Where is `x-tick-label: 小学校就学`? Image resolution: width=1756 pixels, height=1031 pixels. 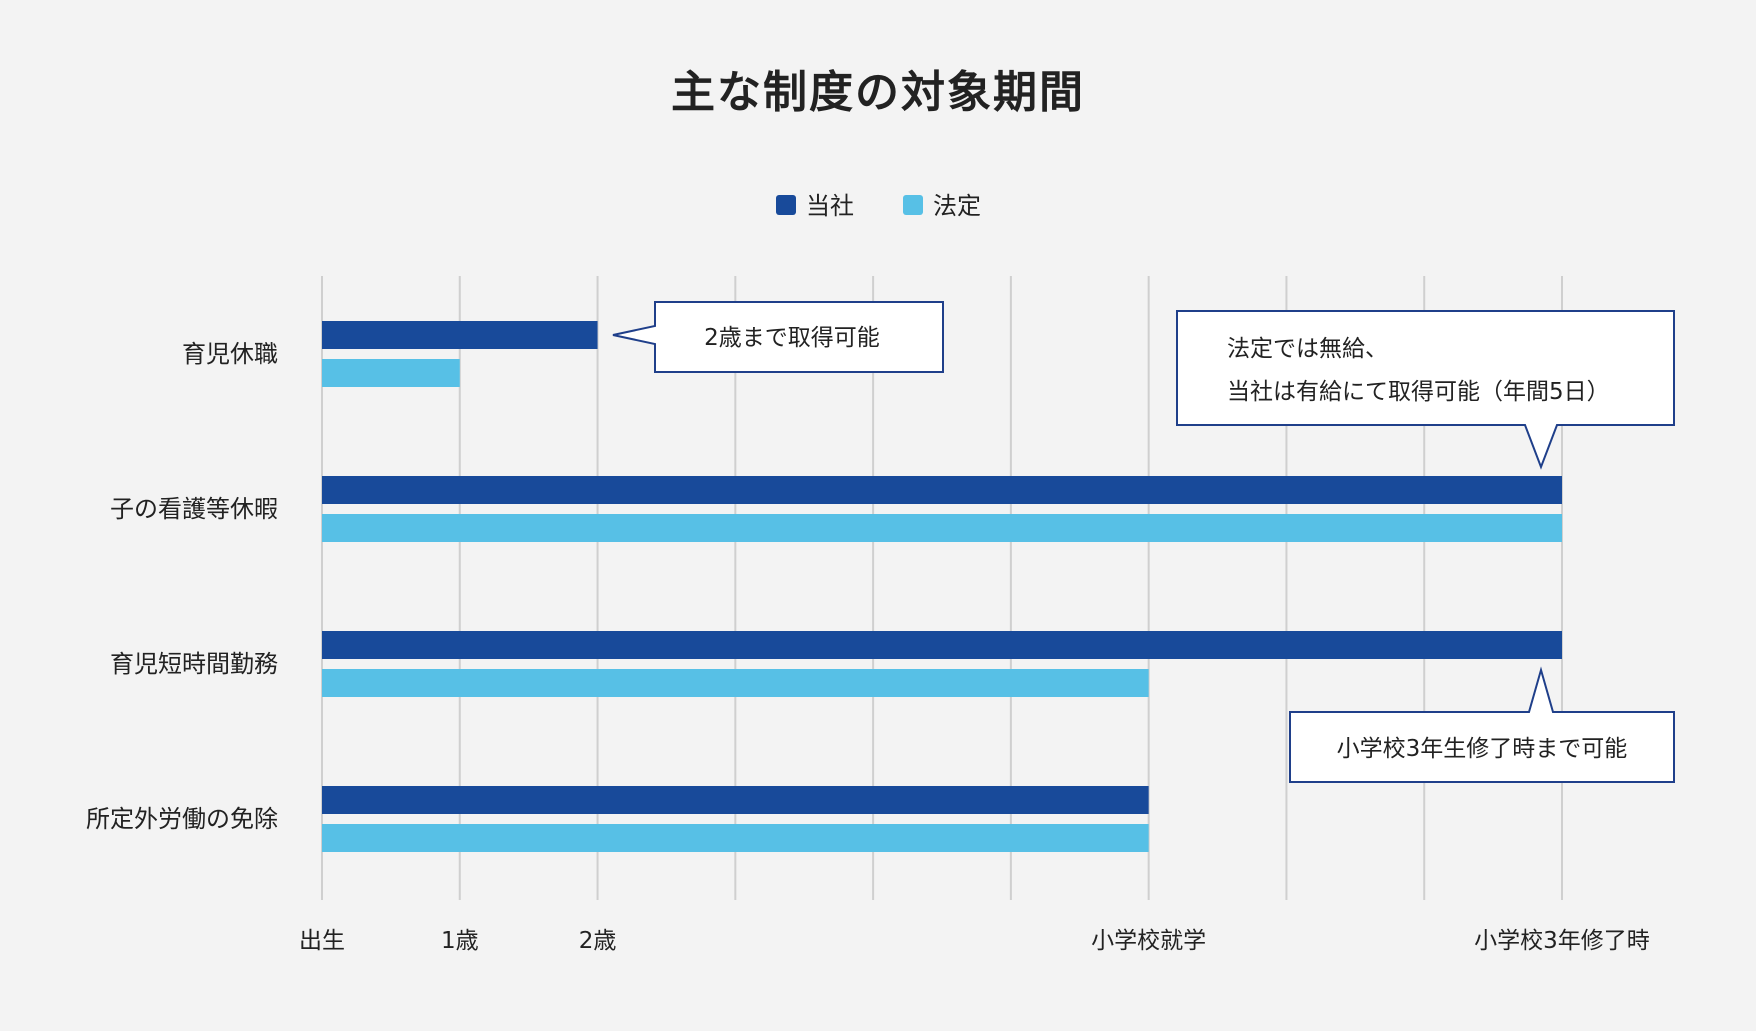 x-tick-label: 小学校就学 is located at coordinates (1148, 941).